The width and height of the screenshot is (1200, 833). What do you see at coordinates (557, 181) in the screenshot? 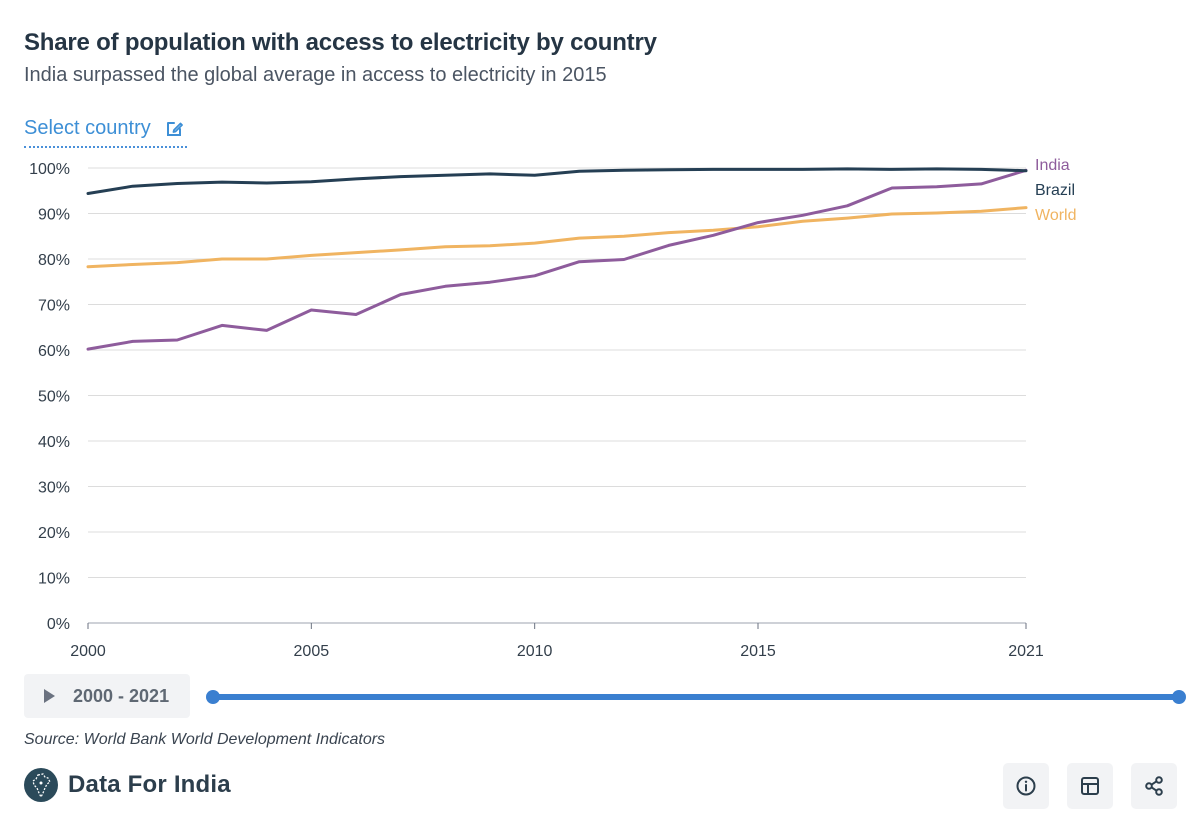
I see `series-line-brazil` at bounding box center [557, 181].